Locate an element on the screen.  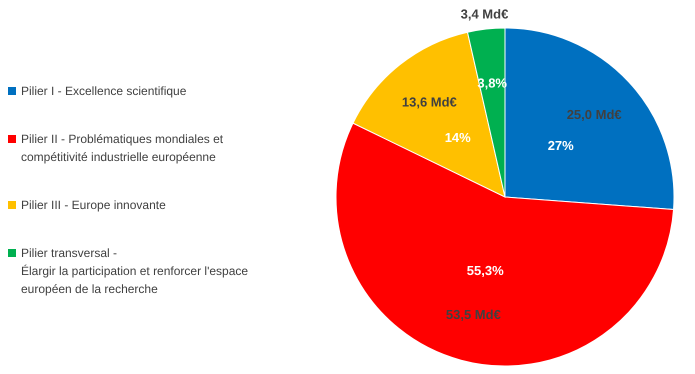
text: 14% is located at coordinates (458, 137).